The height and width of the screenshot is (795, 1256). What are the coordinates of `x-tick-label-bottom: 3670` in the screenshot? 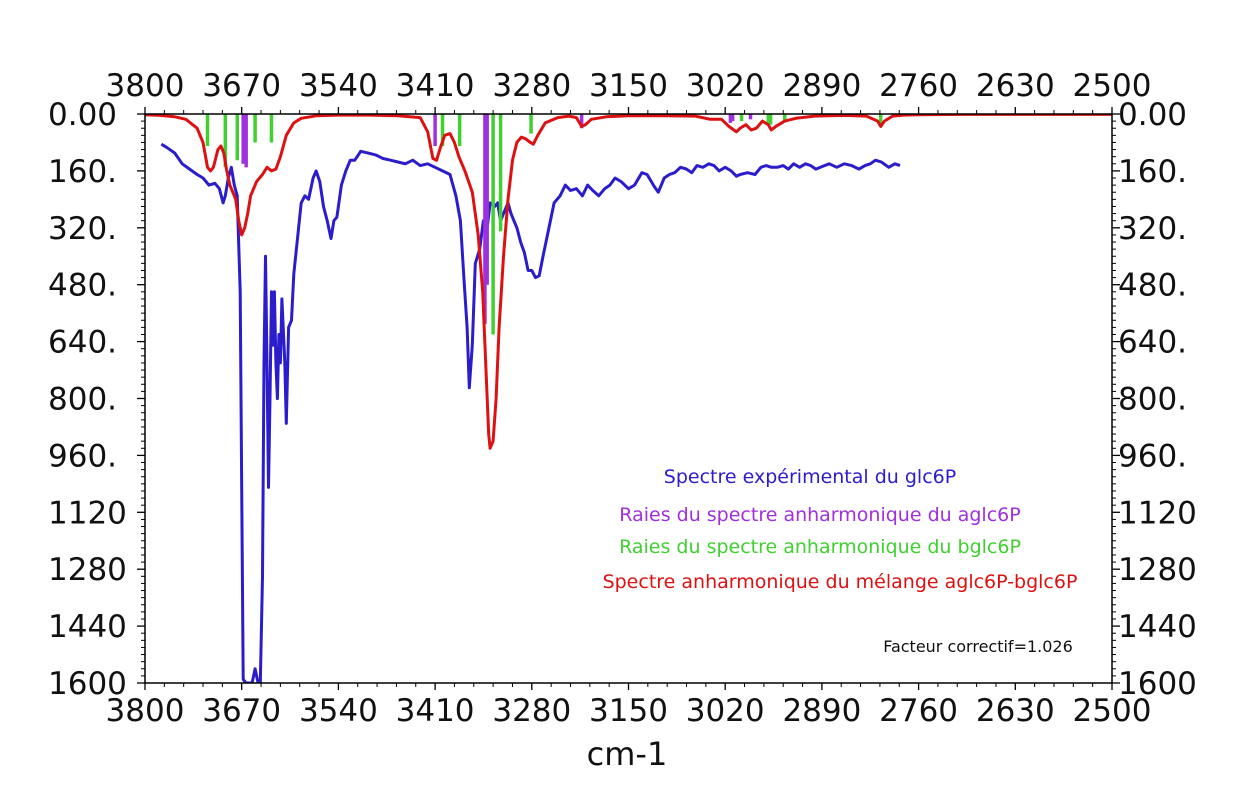 It's located at (241, 711).